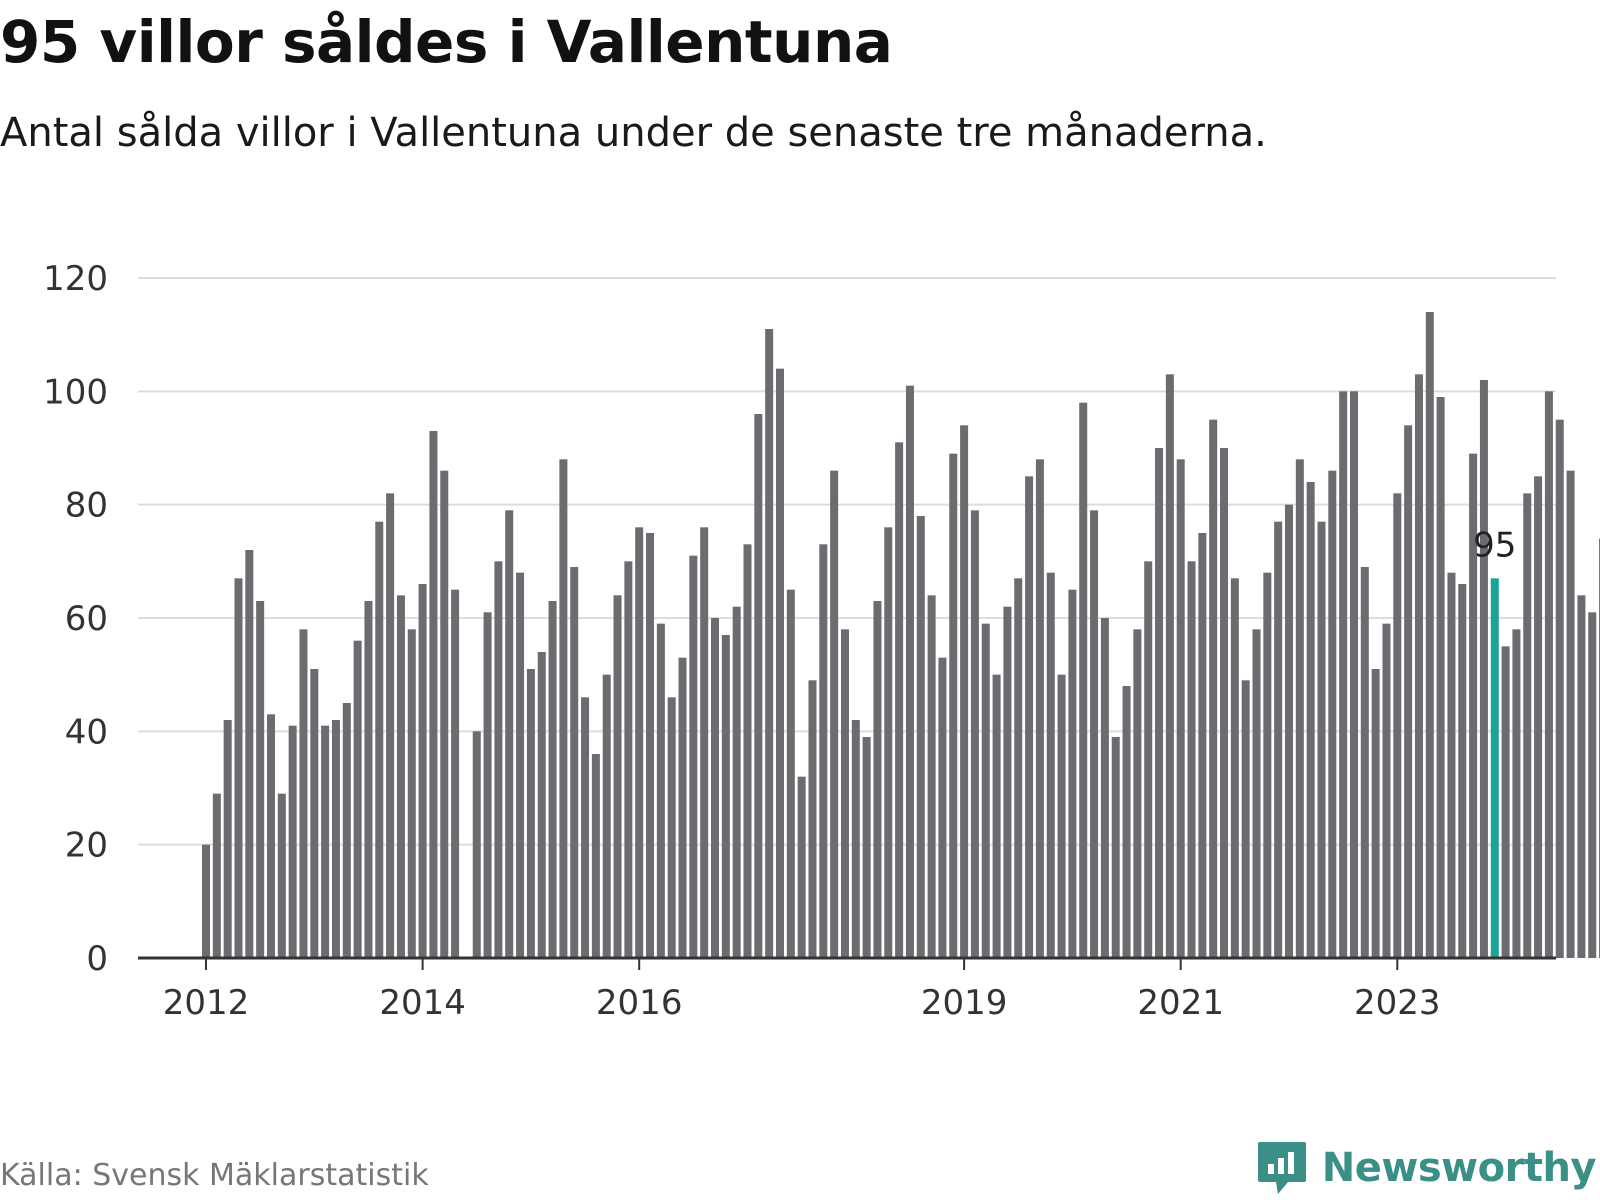 The image size is (1600, 1200). Describe the element at coordinates (86, 732) in the screenshot. I see `y-tick-label: 40` at that location.